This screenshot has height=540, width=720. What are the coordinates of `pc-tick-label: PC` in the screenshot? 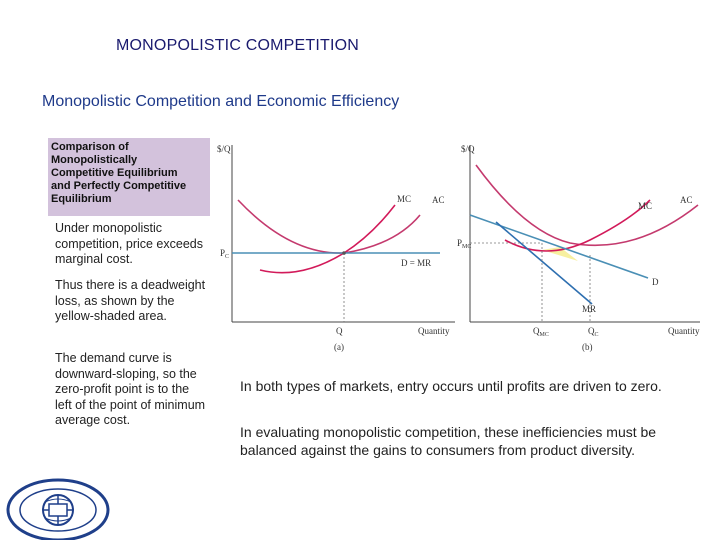 It's located at (224, 254).